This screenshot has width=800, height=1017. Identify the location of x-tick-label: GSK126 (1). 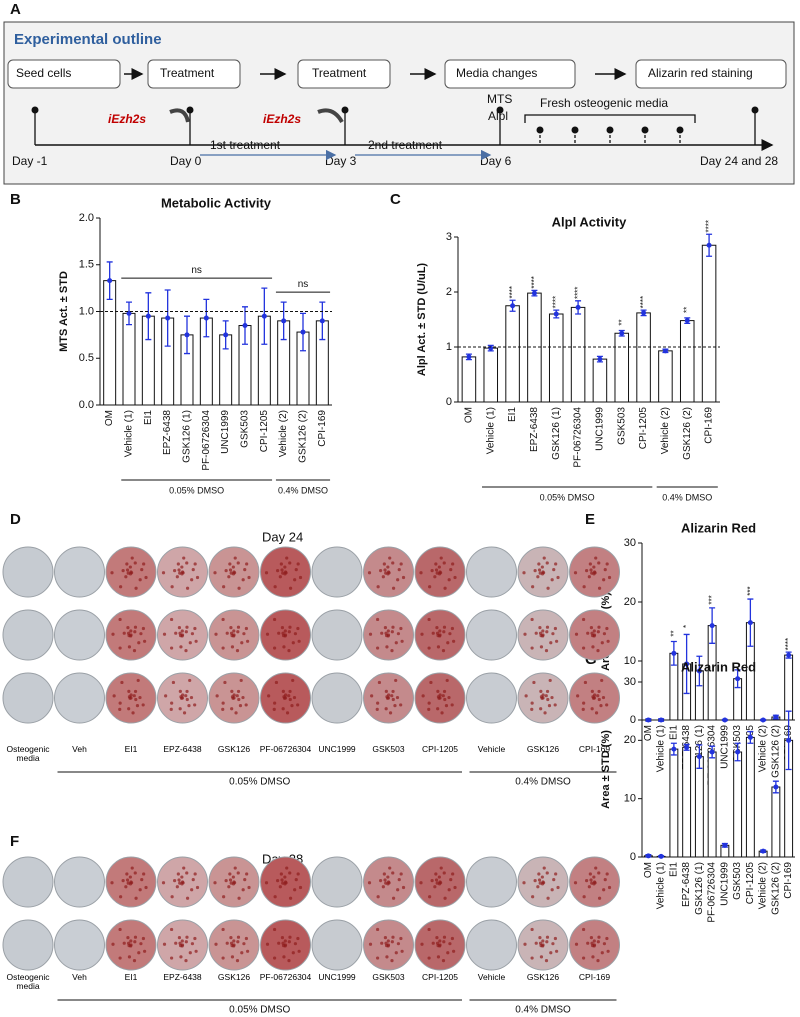
(556, 433).